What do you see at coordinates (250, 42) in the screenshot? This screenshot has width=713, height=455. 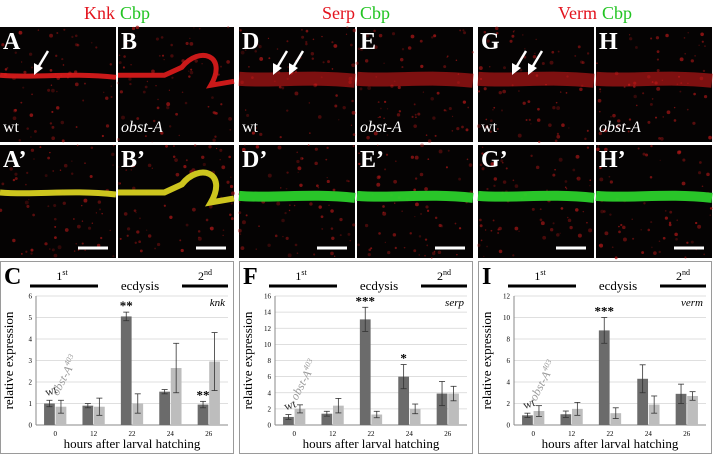 I see `panel-label: D` at bounding box center [250, 42].